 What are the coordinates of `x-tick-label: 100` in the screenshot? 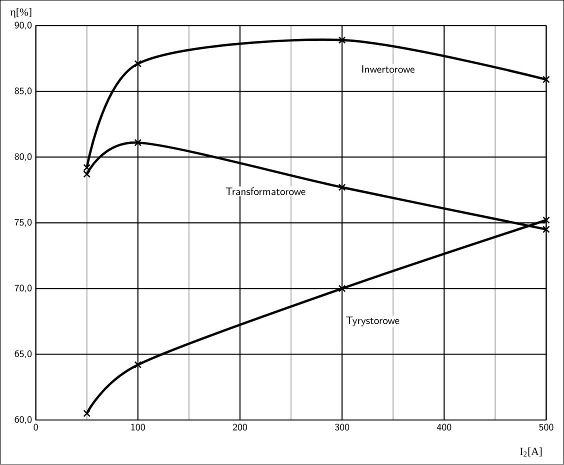 It's located at (138, 427).